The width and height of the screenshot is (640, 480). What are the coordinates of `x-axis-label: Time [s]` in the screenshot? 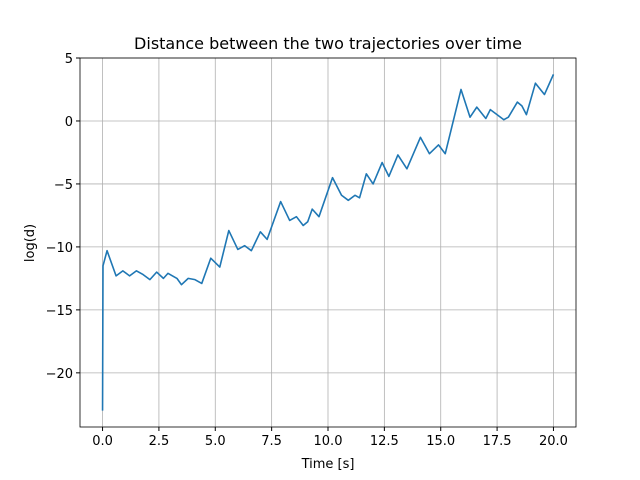 It's located at (328, 464).